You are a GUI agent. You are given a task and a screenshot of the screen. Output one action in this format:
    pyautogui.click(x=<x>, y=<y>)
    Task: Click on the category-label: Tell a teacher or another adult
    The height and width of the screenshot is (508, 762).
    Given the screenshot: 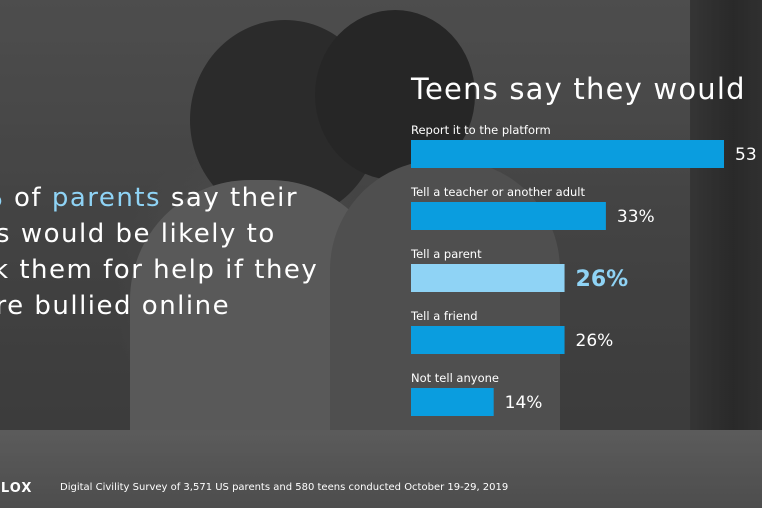 What is the action you would take?
    pyautogui.click(x=497, y=192)
    